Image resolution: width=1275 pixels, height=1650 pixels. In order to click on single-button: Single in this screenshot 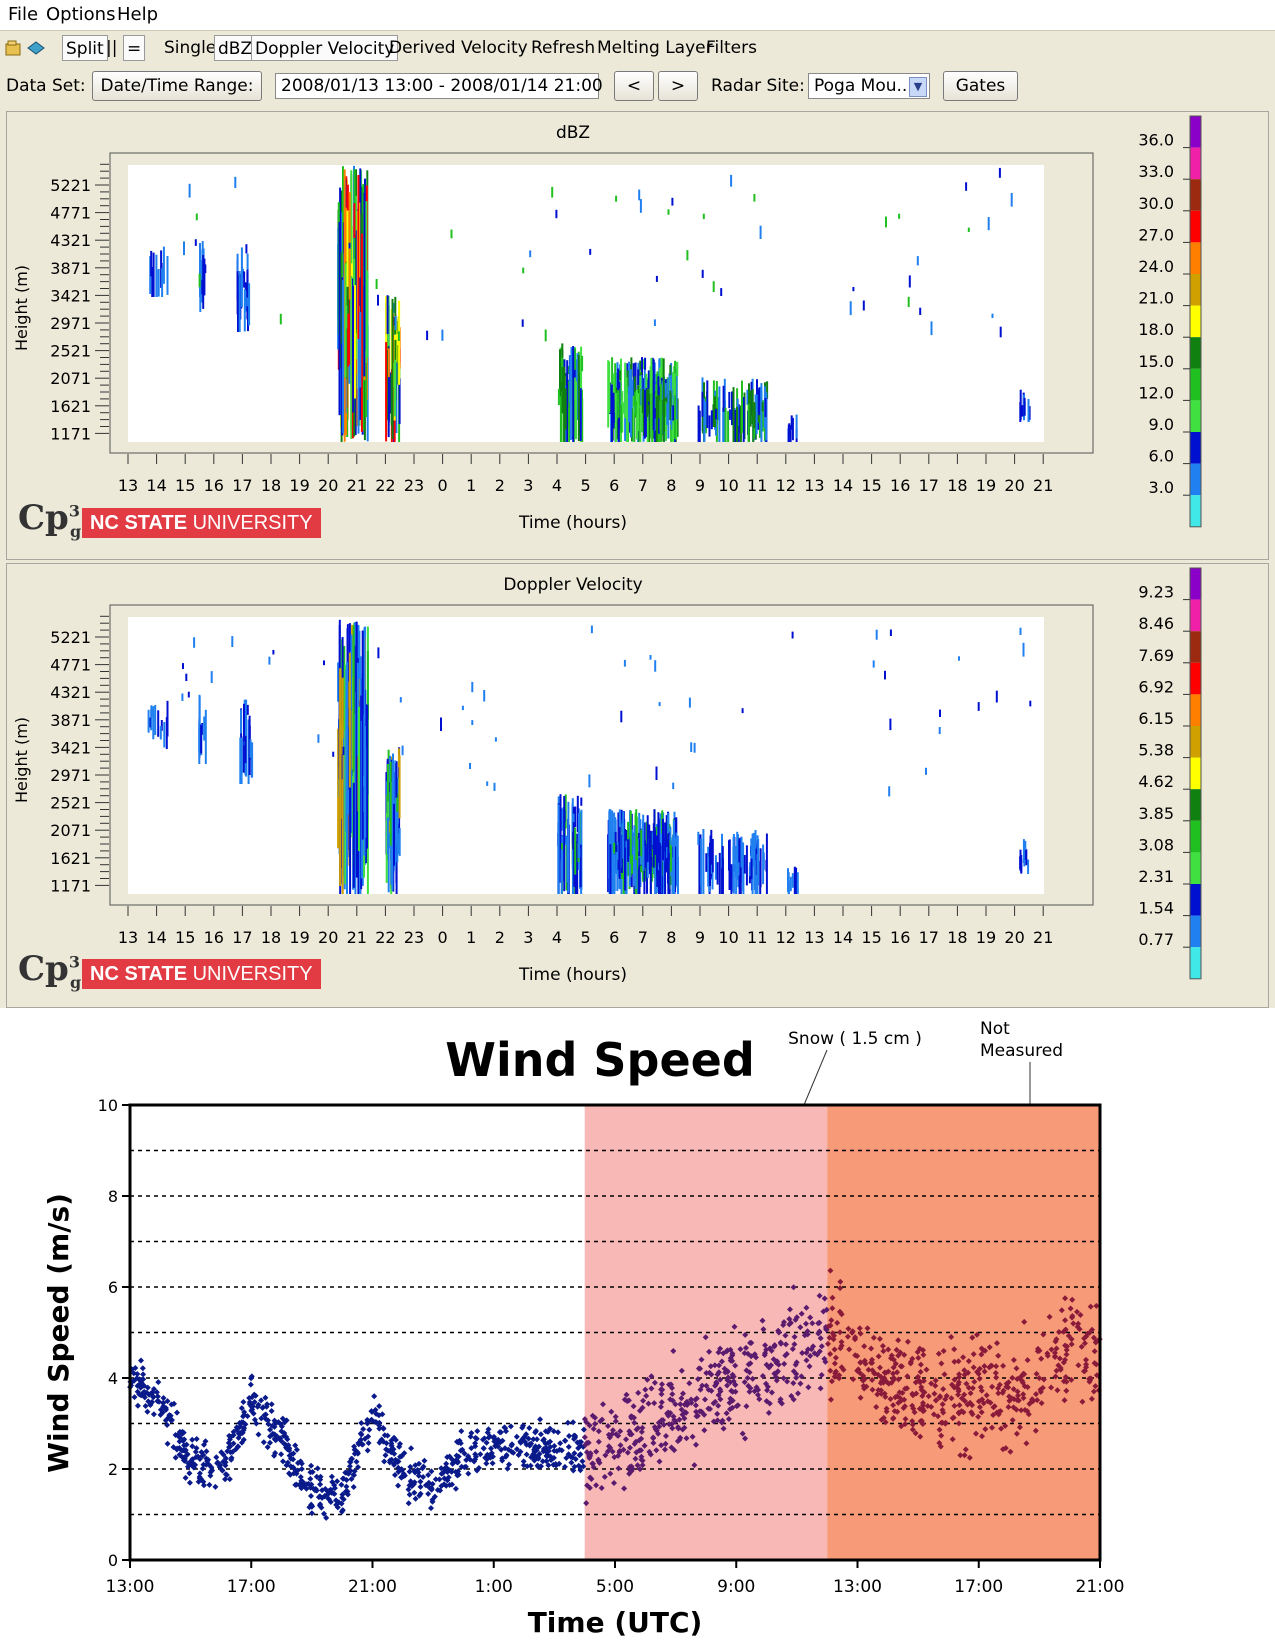, I will do `click(190, 48)`.